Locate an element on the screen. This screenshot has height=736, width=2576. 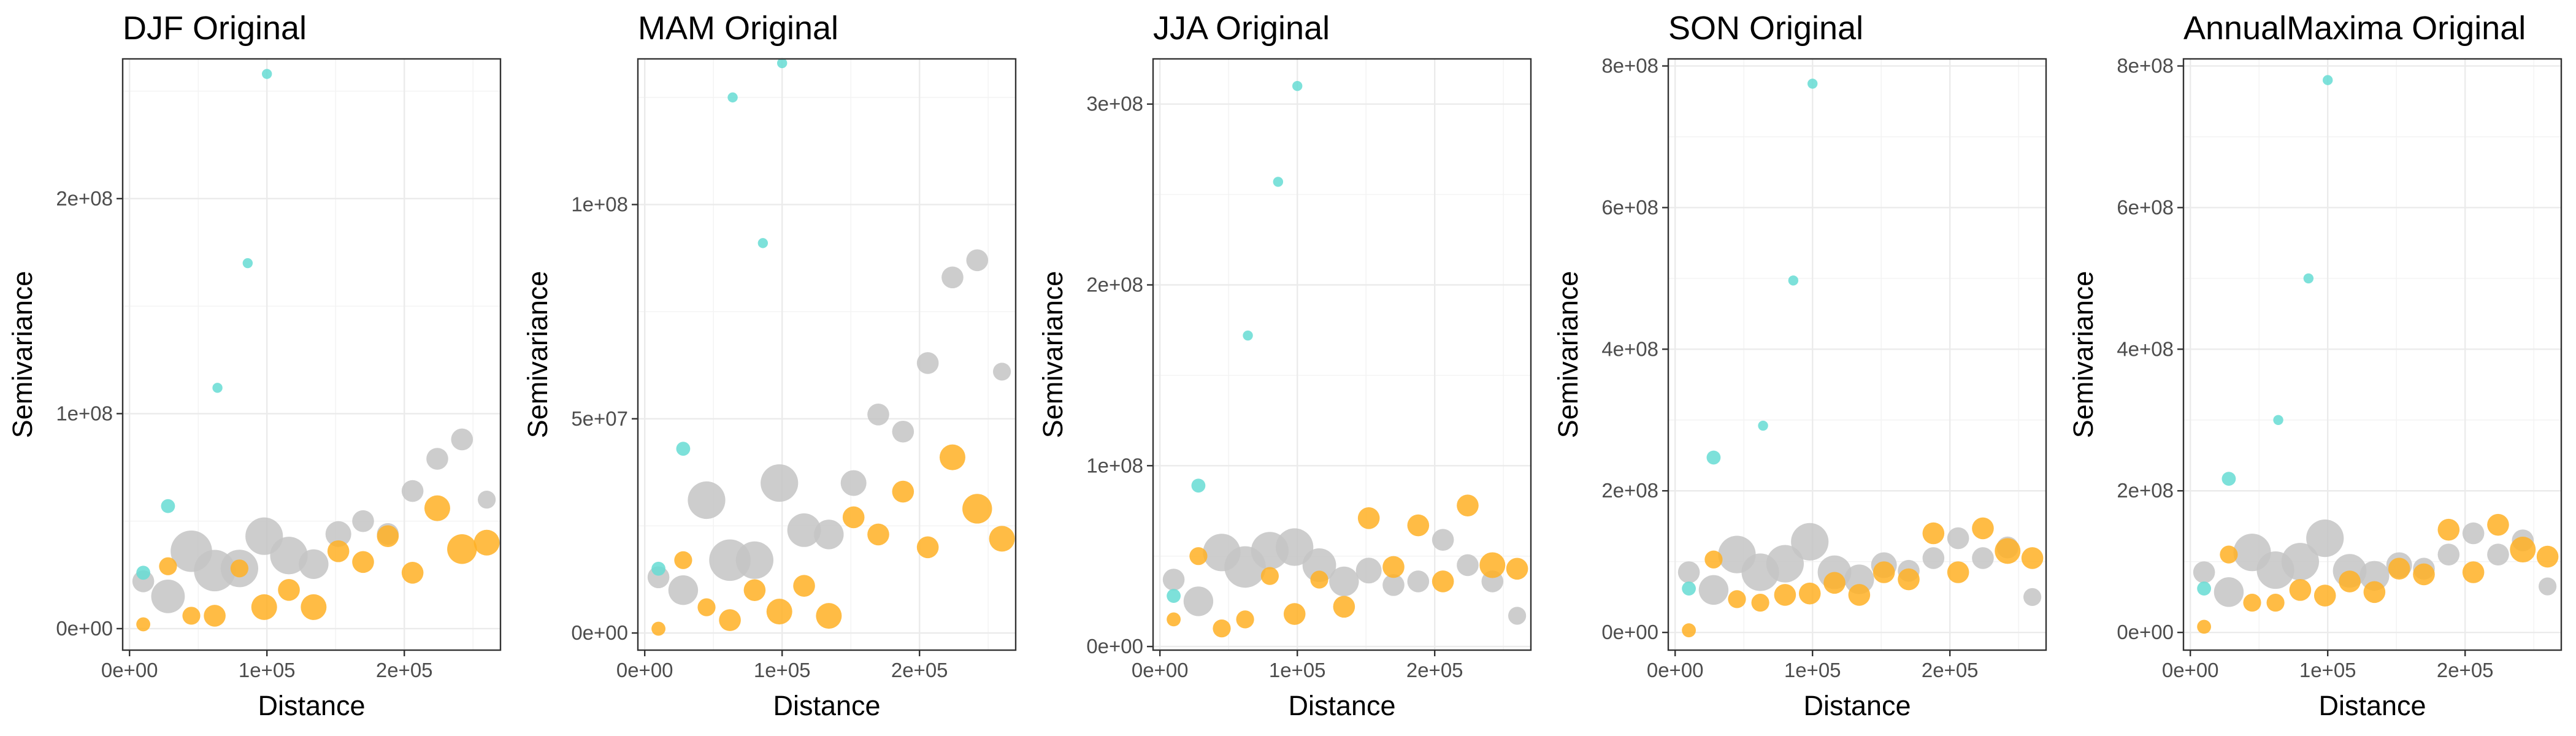
plot-background is located at coordinates (827, 354).